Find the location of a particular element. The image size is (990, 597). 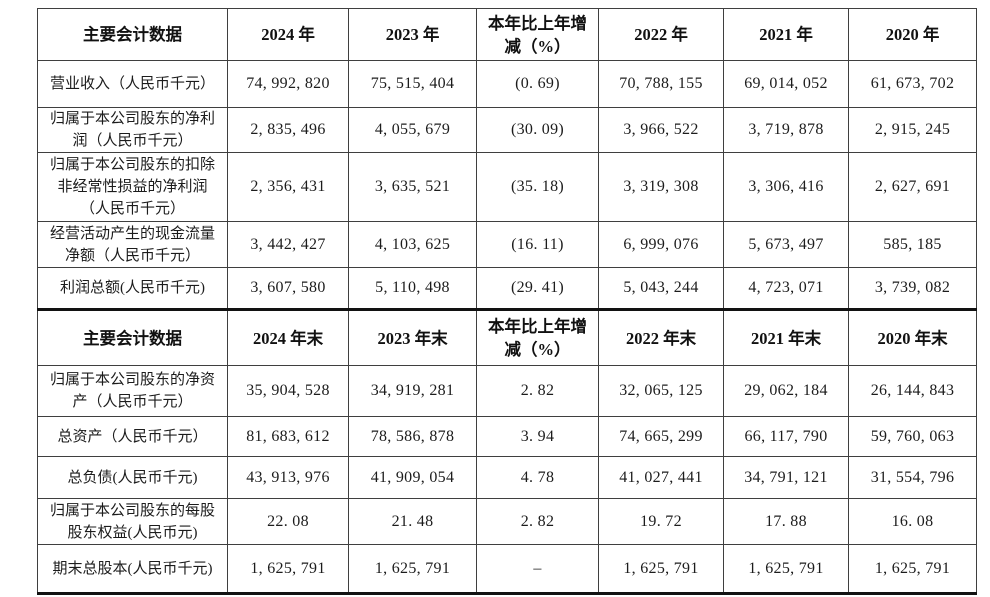

value-cell: 3, 719, 878 is located at coordinates (786, 130).